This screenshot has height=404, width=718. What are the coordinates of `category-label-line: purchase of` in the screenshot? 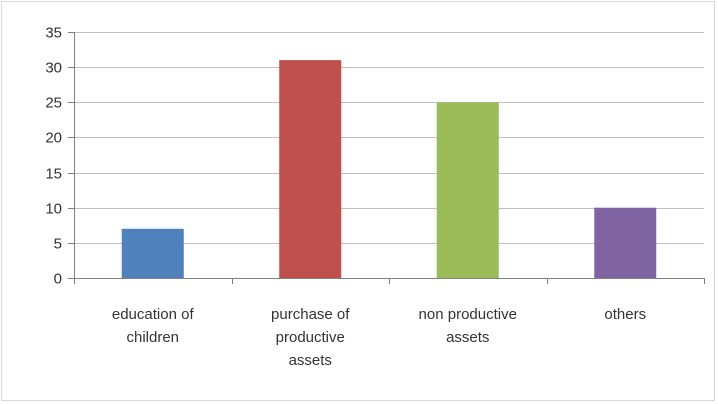 It's located at (310, 314).